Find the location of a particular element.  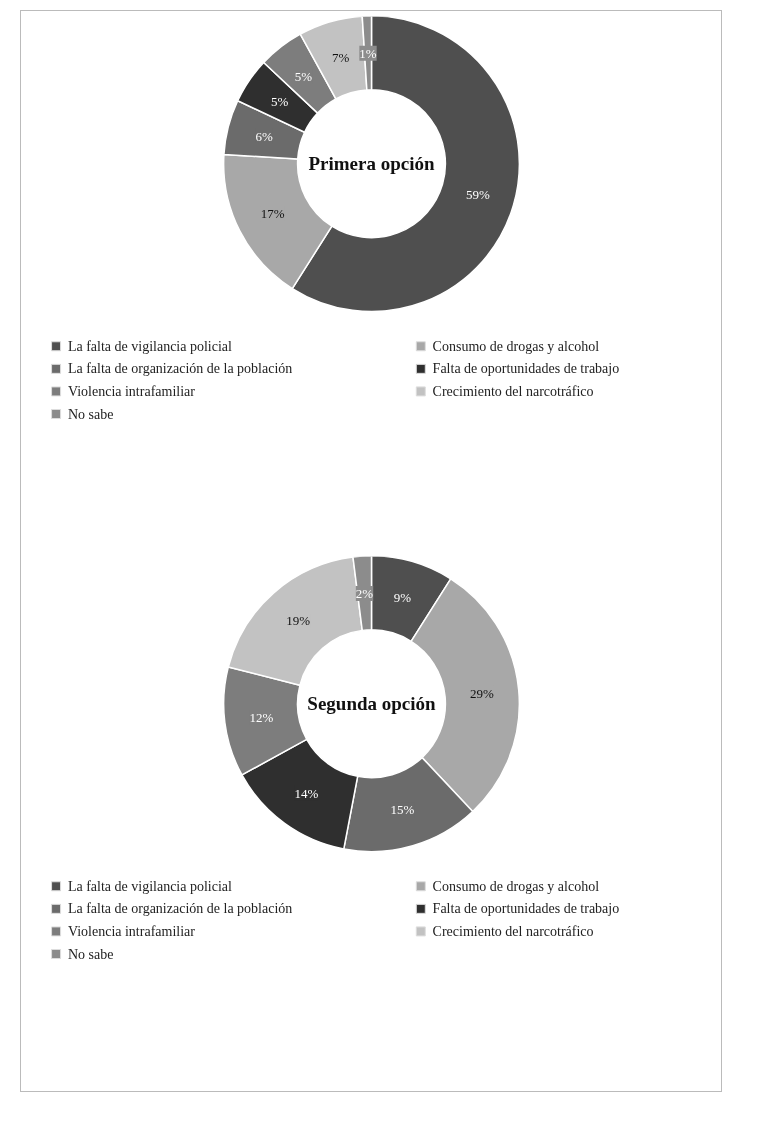

data-label: 14% is located at coordinates (306, 793).